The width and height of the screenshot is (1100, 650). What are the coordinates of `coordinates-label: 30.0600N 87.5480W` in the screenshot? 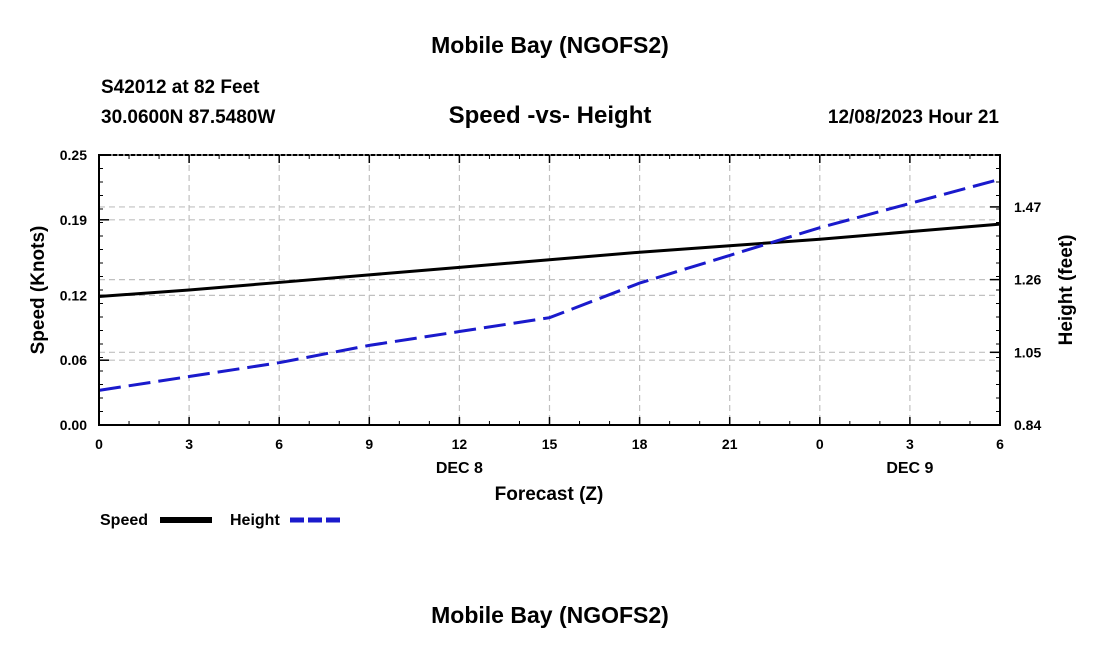 It's located at (188, 117).